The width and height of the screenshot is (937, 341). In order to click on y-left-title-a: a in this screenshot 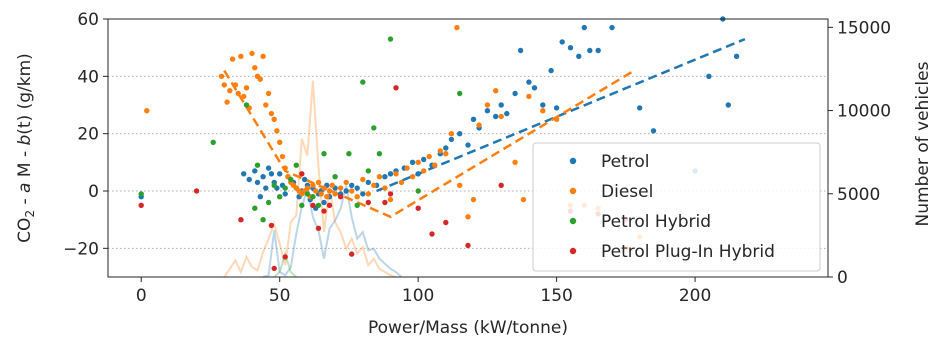, I will do `click(25, 188)`.